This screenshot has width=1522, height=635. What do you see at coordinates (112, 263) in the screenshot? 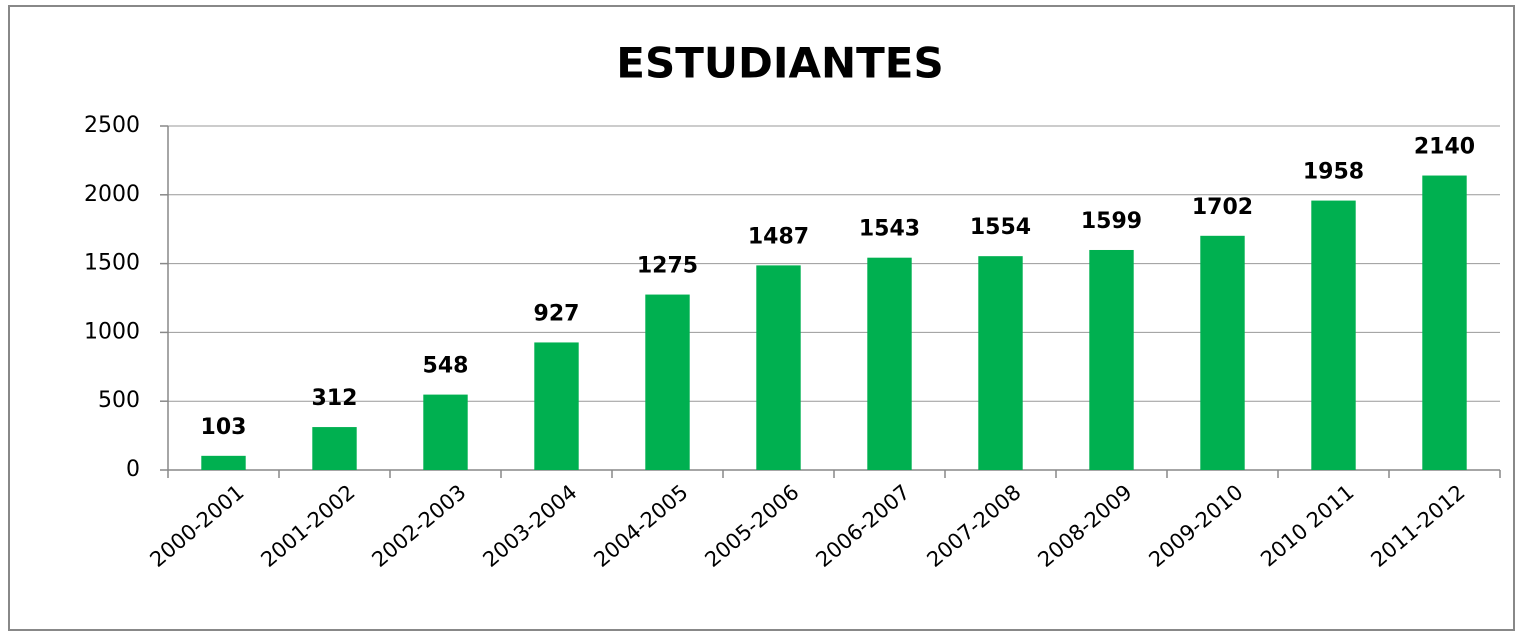
I see `y-tick-label: 1500` at bounding box center [112, 263].